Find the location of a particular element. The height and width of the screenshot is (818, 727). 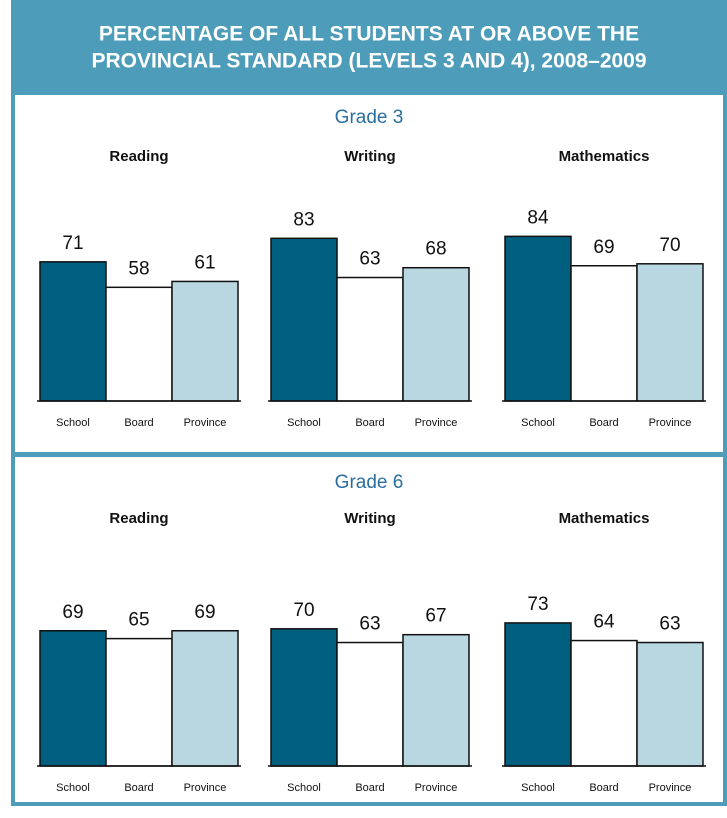

value-label: 71 is located at coordinates (72, 243).